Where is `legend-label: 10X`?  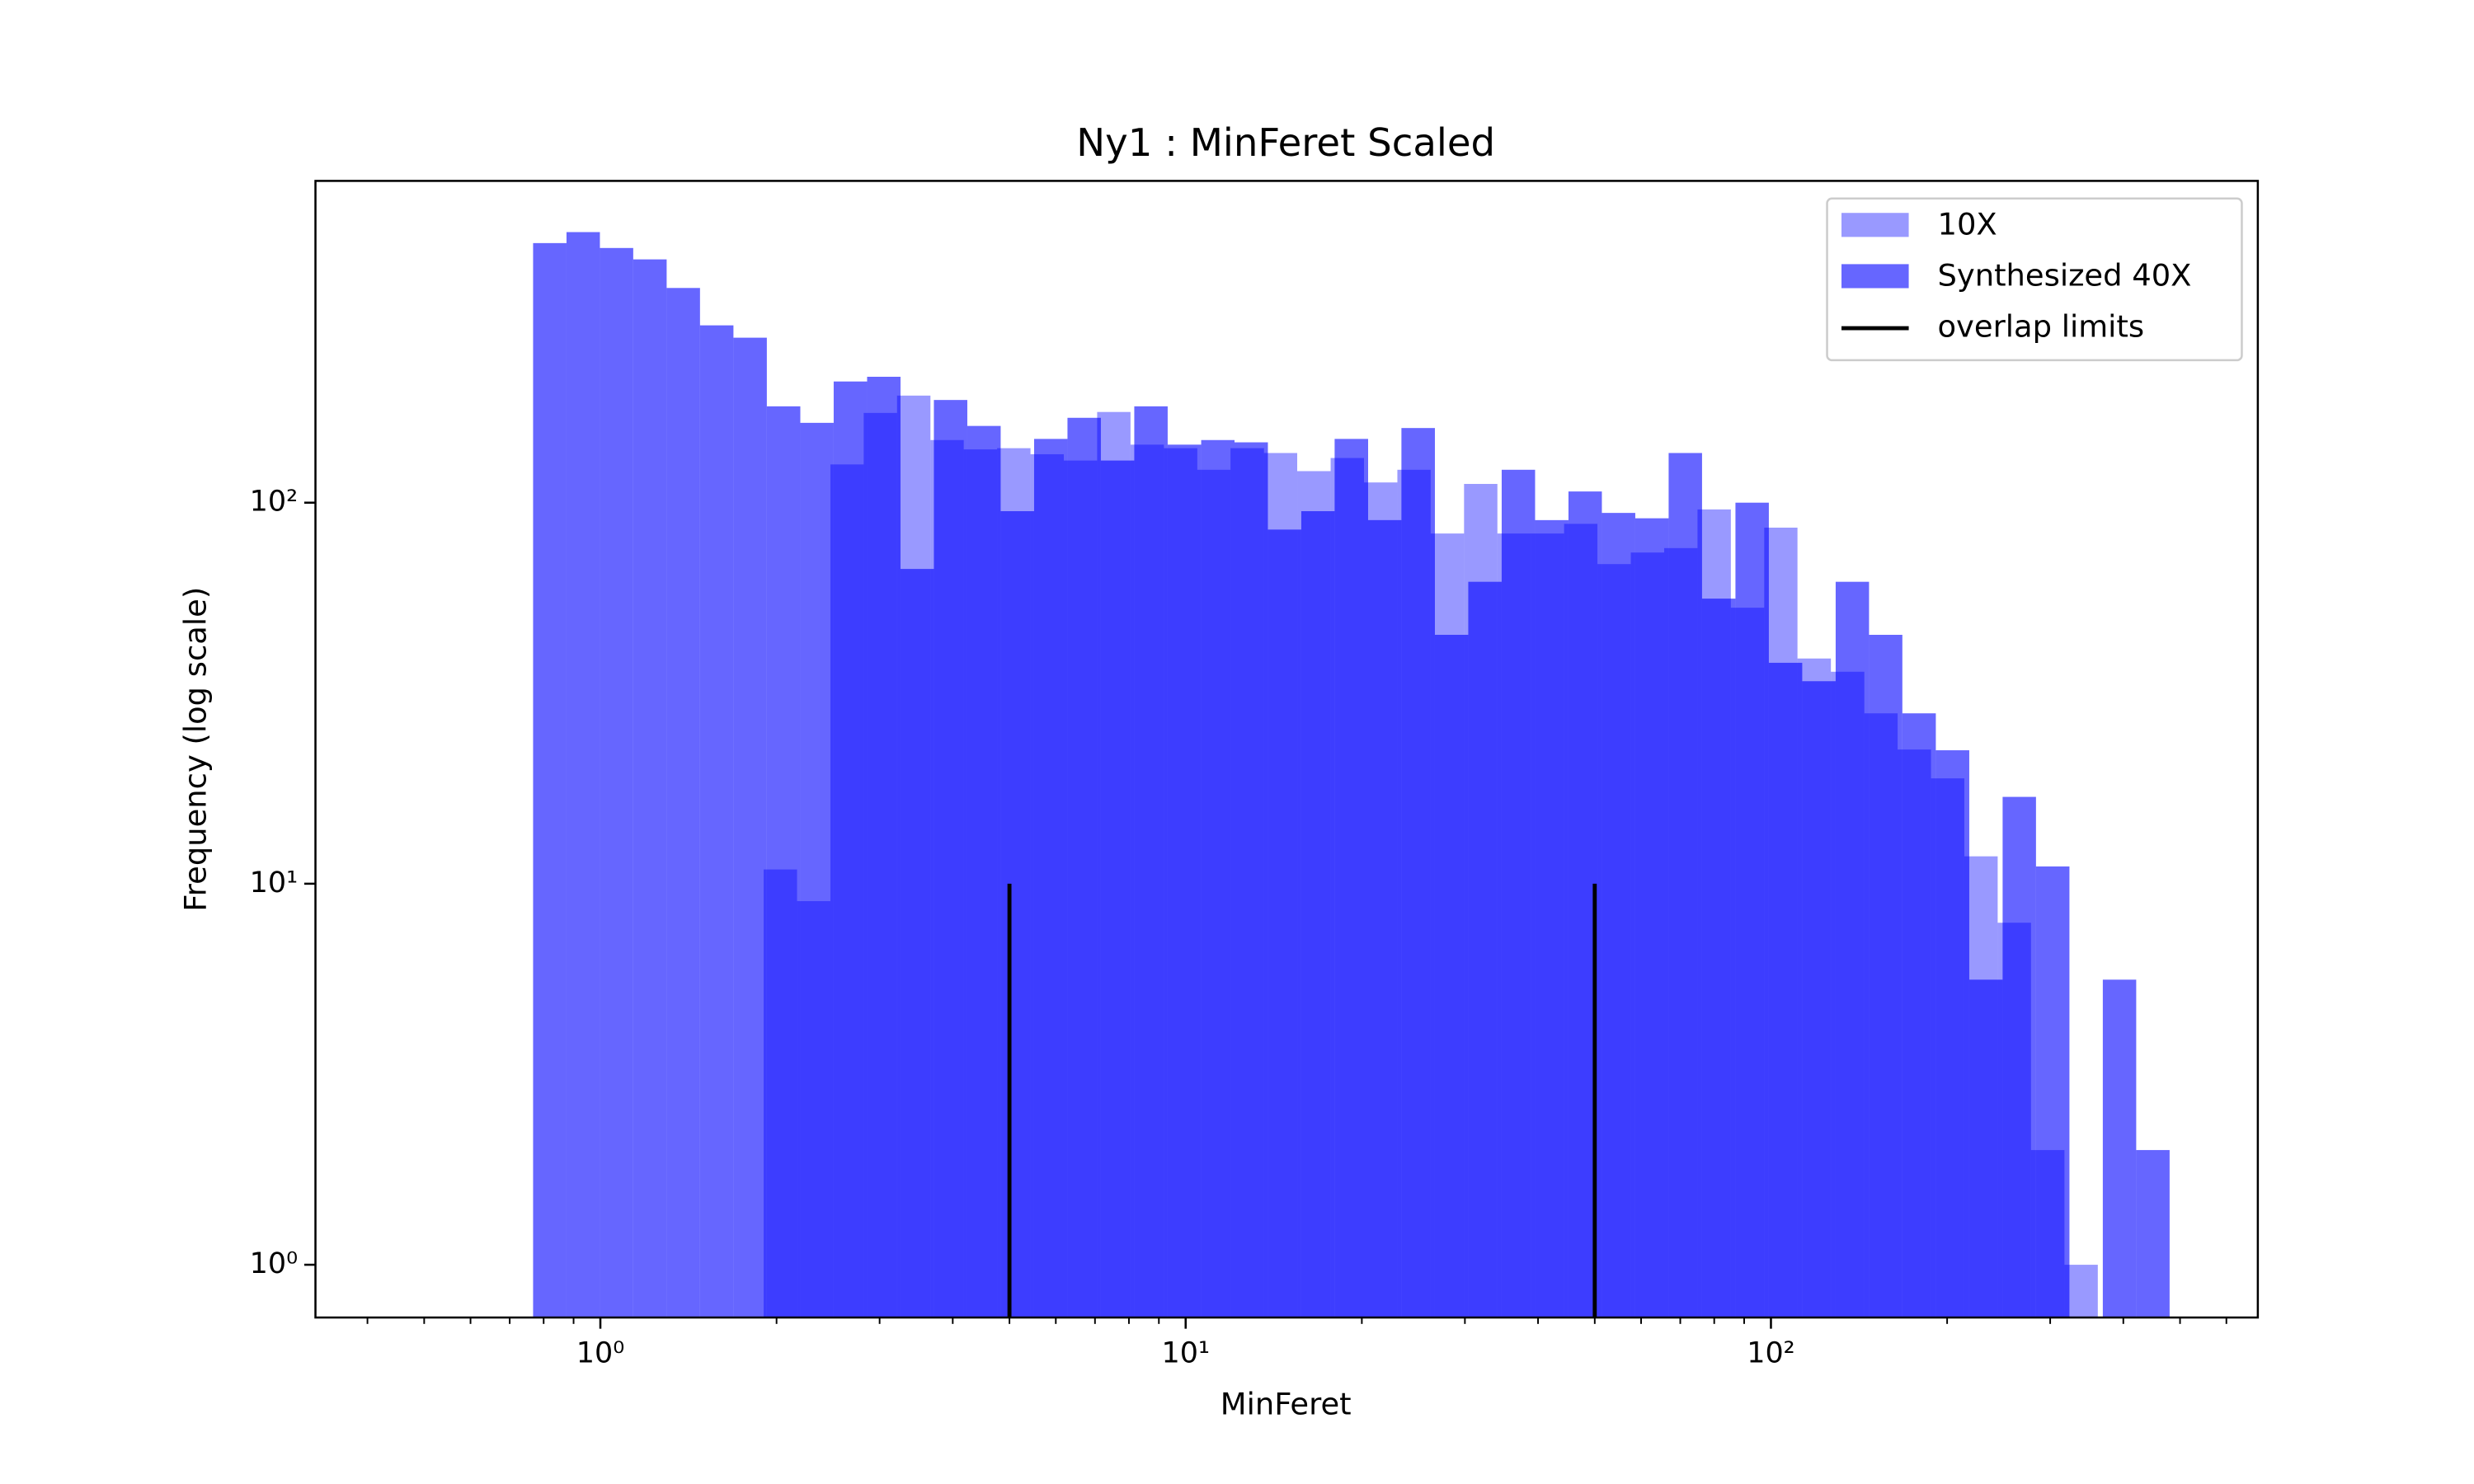
legend-label: 10X is located at coordinates (1967, 224).